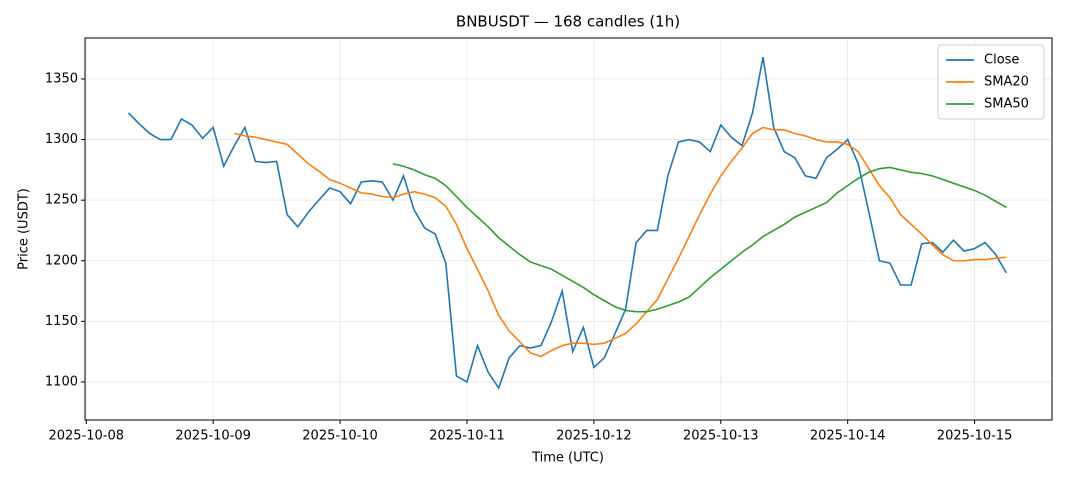 This screenshot has height=481, width=1068. Describe the element at coordinates (594, 436) in the screenshot. I see `x-tick-label: 2025-10-12` at that location.